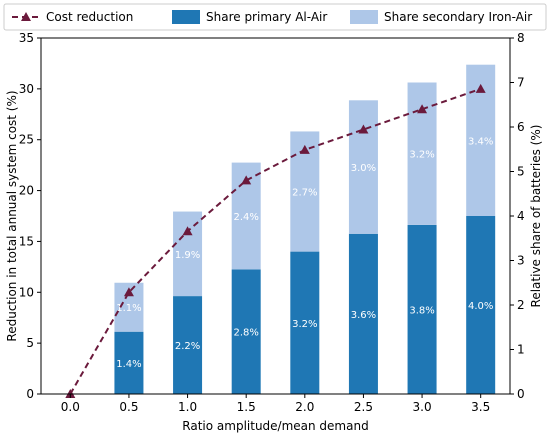 This screenshot has height=435, width=550. Describe the element at coordinates (458, 17) in the screenshot. I see `legend-label-secondary: Share secondary Iron-Air` at that location.